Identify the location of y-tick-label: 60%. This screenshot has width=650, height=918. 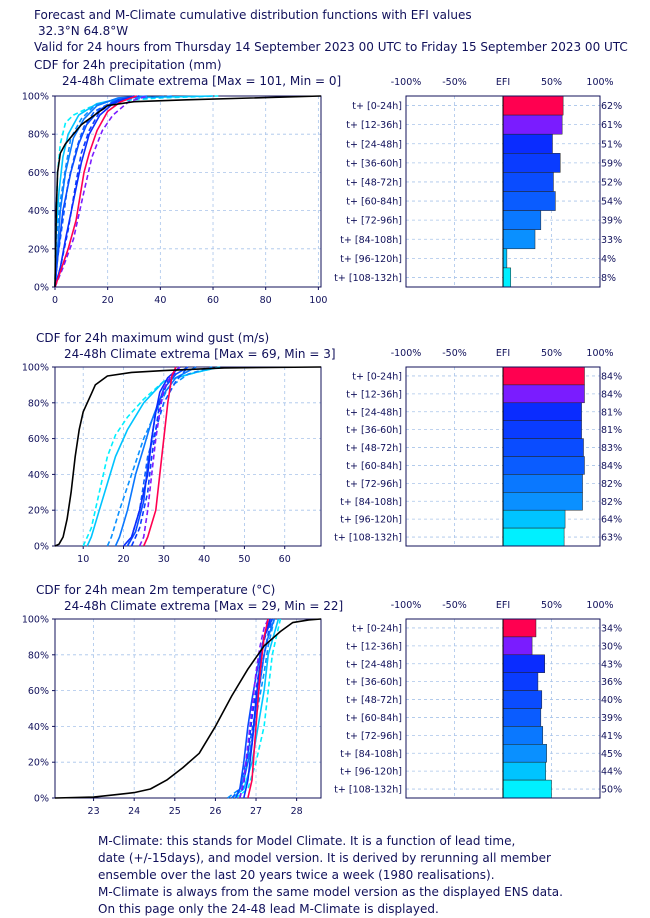
(38, 173).